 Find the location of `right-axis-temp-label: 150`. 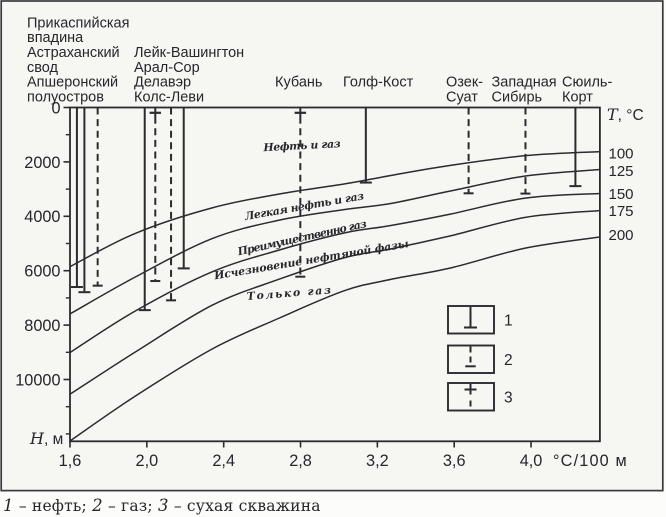

right-axis-temp-label: 150 is located at coordinates (621, 194).